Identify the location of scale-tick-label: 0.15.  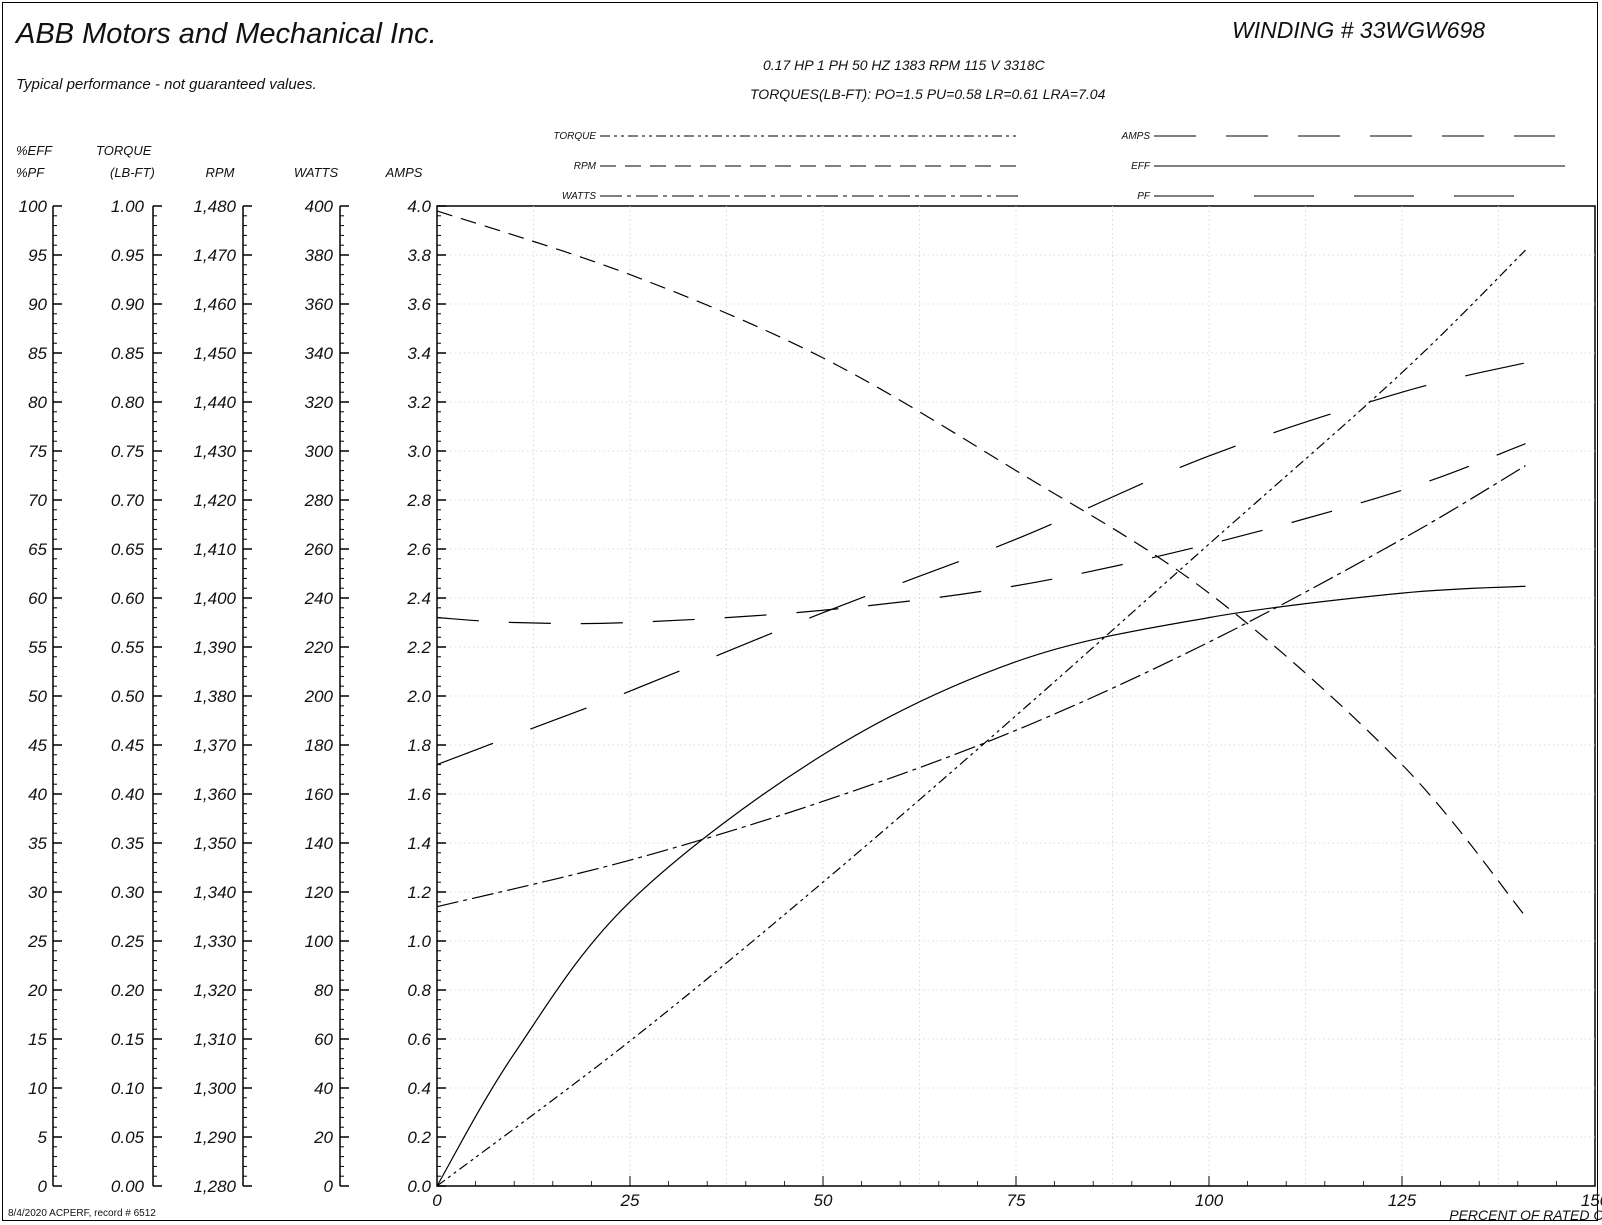
(128, 1039).